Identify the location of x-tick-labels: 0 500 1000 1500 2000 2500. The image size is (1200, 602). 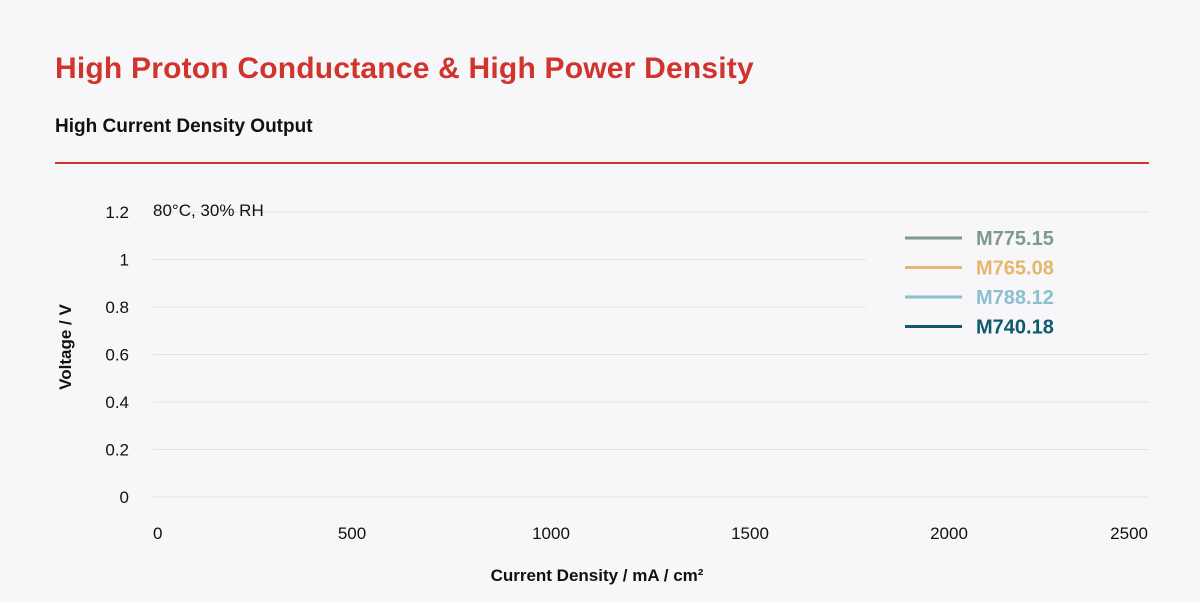
(650, 533).